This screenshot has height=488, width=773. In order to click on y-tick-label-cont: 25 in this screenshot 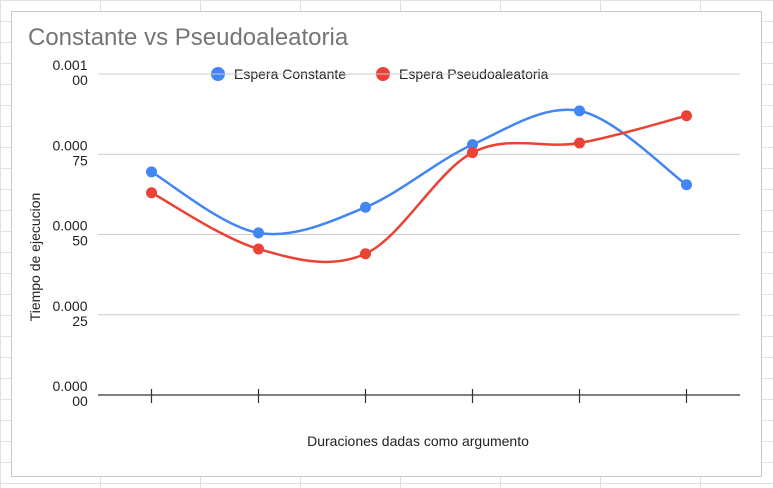, I will do `click(80, 321)`.